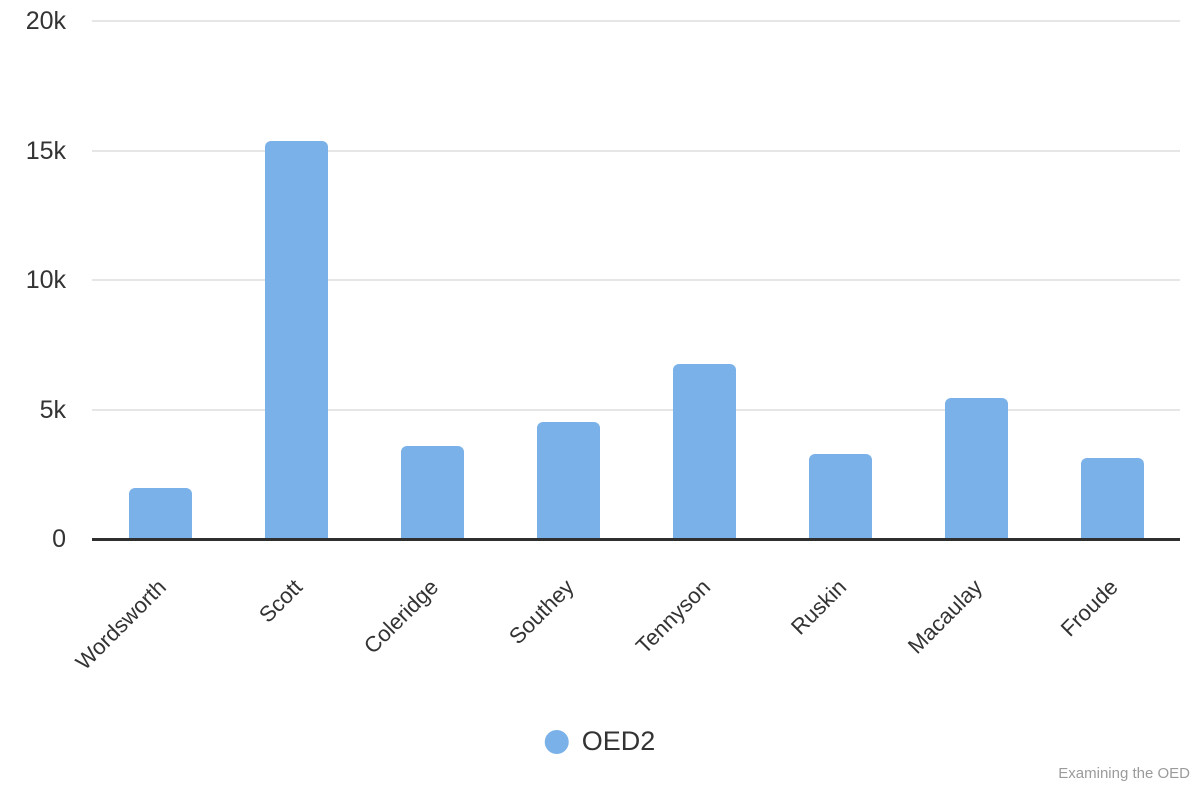  What do you see at coordinates (636, 409) in the screenshot?
I see `gridline-5k` at bounding box center [636, 409].